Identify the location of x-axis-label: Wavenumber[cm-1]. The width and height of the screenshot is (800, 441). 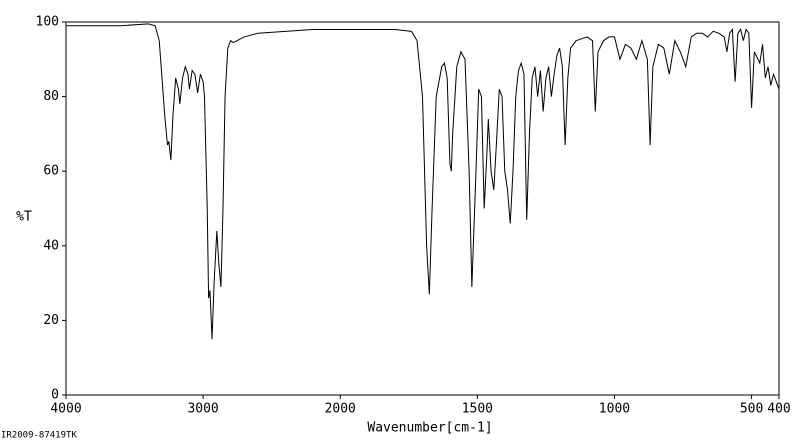
(429, 428).